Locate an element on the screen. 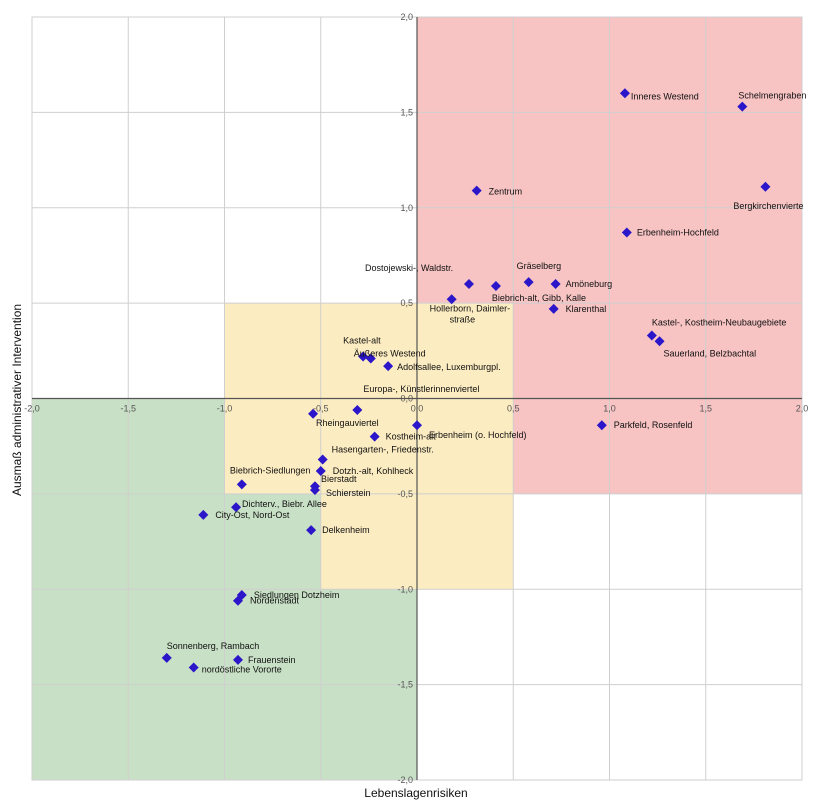 The height and width of the screenshot is (801, 813). x-tick-label: -0,5 is located at coordinates (321, 409).